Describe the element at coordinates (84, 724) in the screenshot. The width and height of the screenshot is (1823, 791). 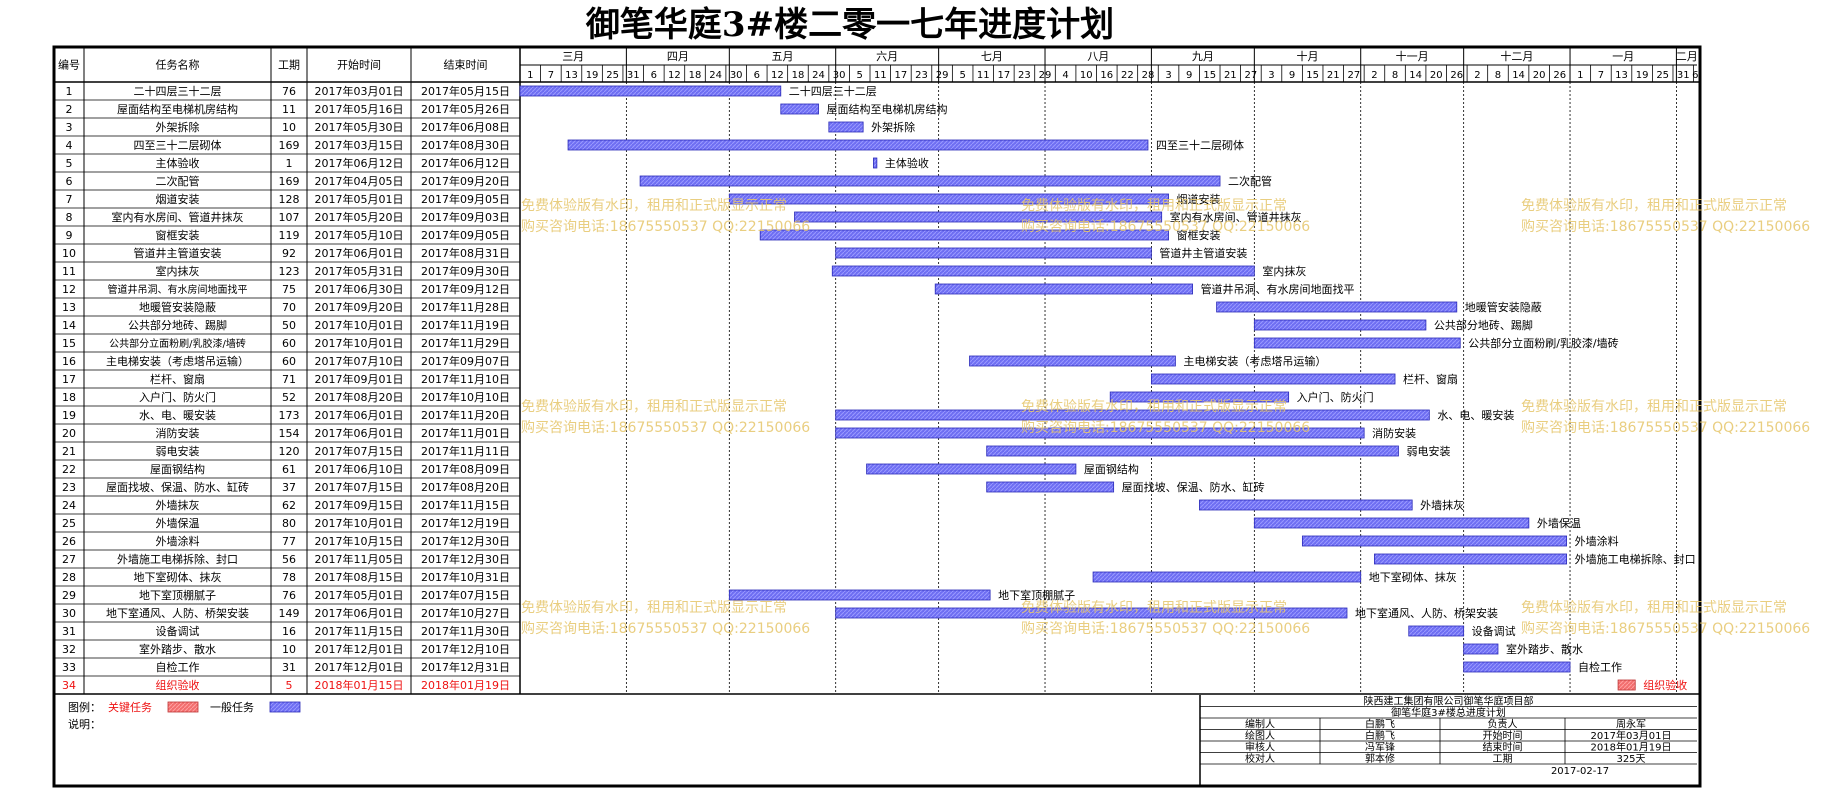
I see `legend-note: 说明：` at that location.